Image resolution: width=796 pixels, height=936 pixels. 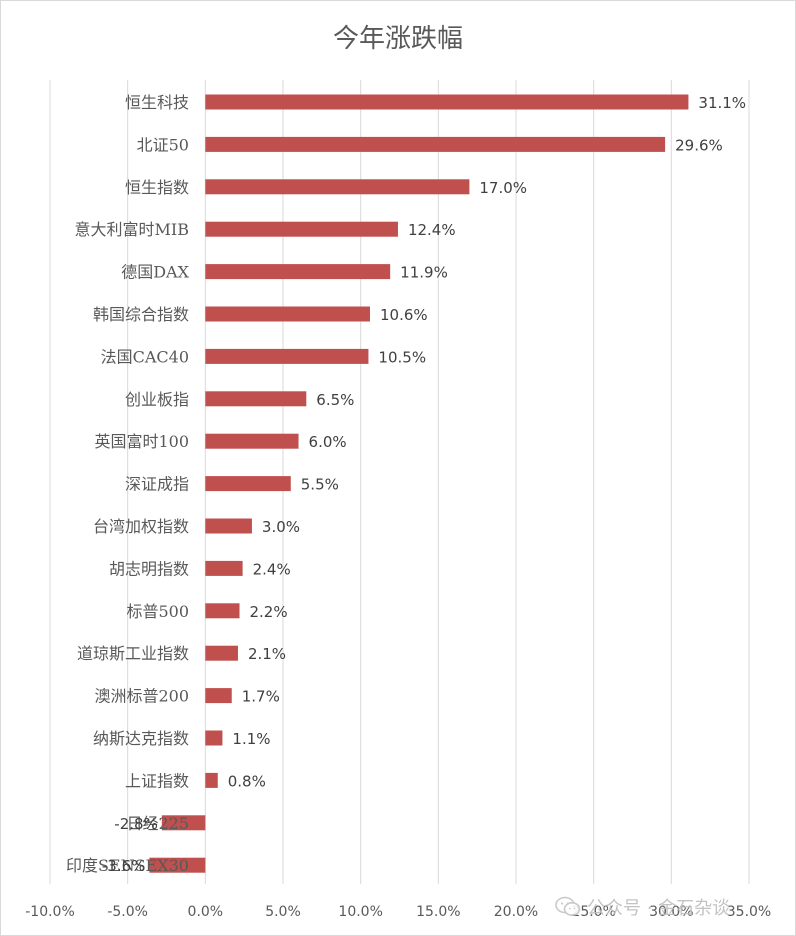 I want to click on data-label: 6.0%, so click(x=328, y=442).